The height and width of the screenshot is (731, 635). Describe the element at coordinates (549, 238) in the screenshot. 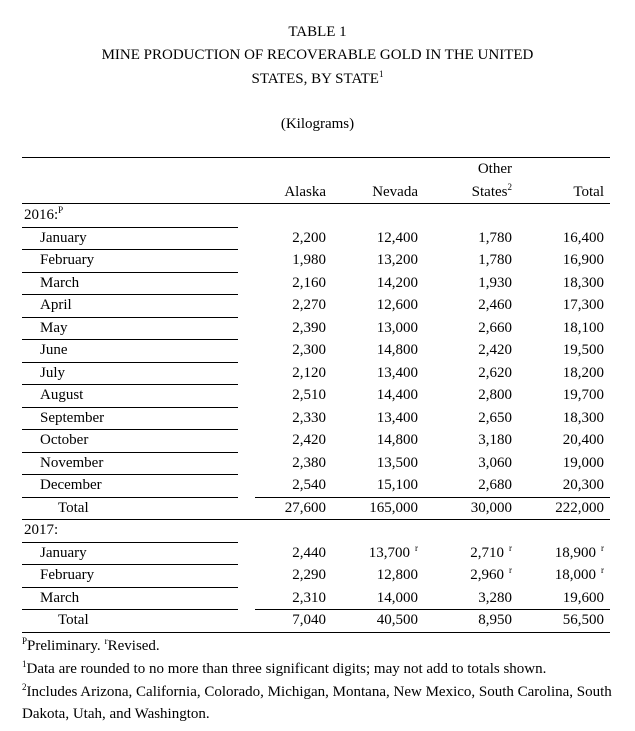

I see `cell-value: 16,400` at that location.